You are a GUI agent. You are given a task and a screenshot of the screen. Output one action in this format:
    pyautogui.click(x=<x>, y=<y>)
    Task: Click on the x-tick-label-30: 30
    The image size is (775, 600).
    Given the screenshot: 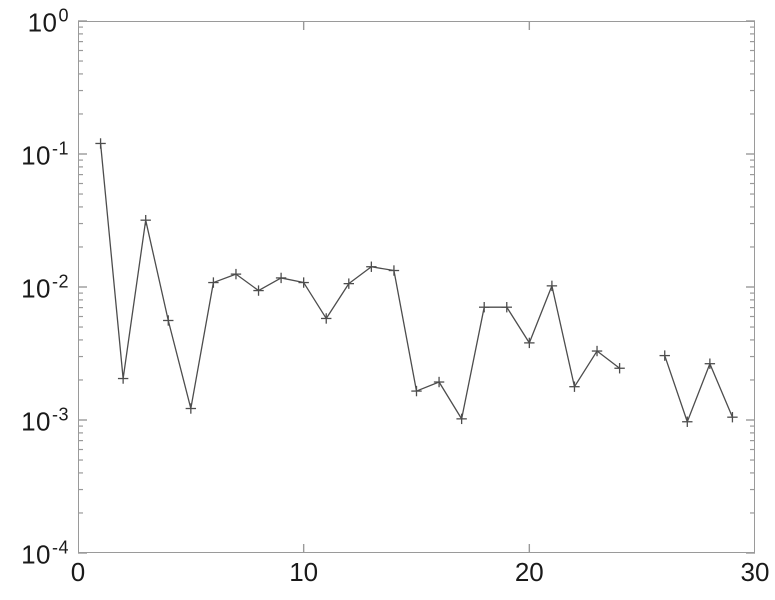 What is the action you would take?
    pyautogui.click(x=755, y=572)
    